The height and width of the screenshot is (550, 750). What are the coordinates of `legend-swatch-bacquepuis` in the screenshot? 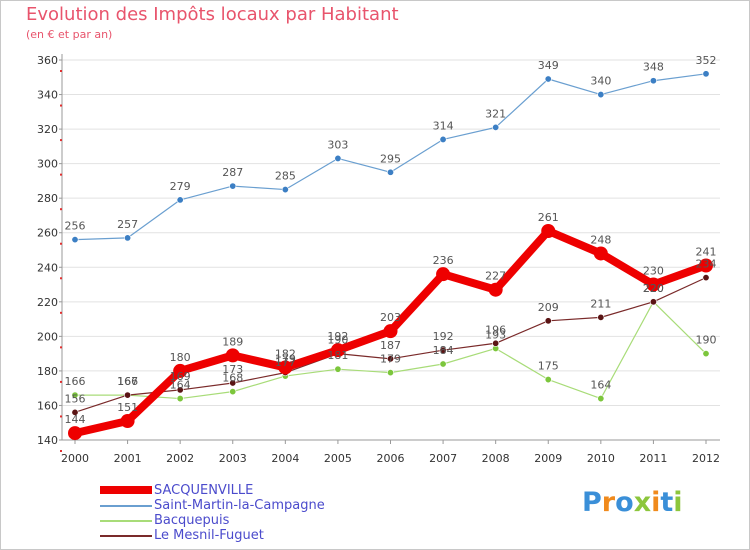 It's located at (126, 521).